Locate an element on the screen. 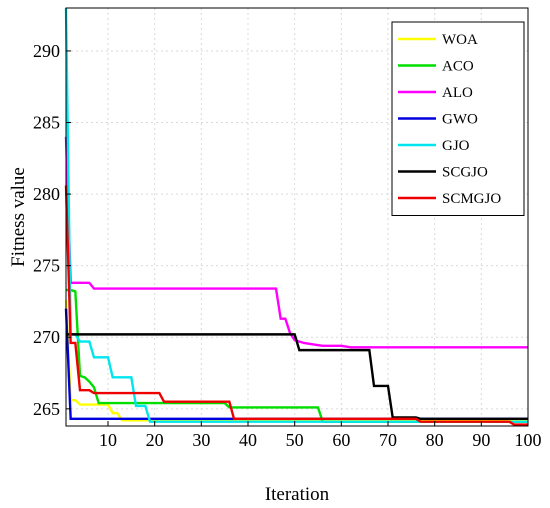 This screenshot has height=508, width=550. legend-label-gwo: GWO is located at coordinates (460, 120).